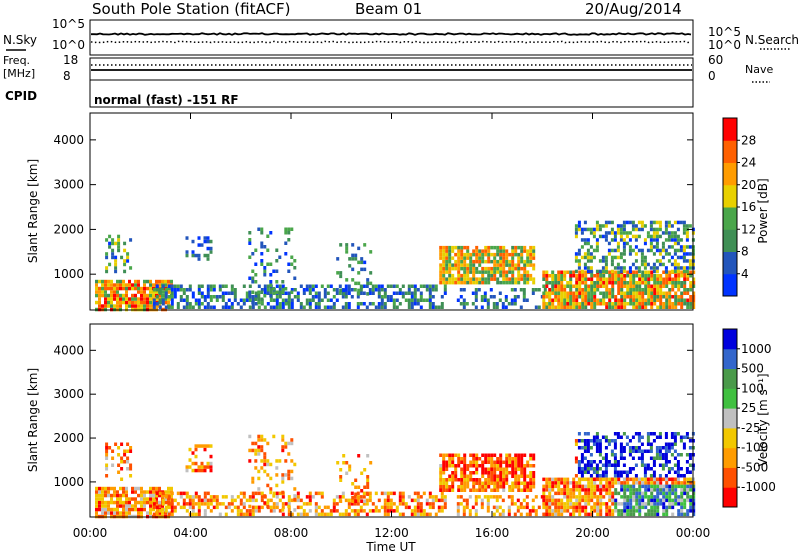  Describe the element at coordinates (70, 60) in the screenshot. I see `freq-top-tick: 18` at that location.